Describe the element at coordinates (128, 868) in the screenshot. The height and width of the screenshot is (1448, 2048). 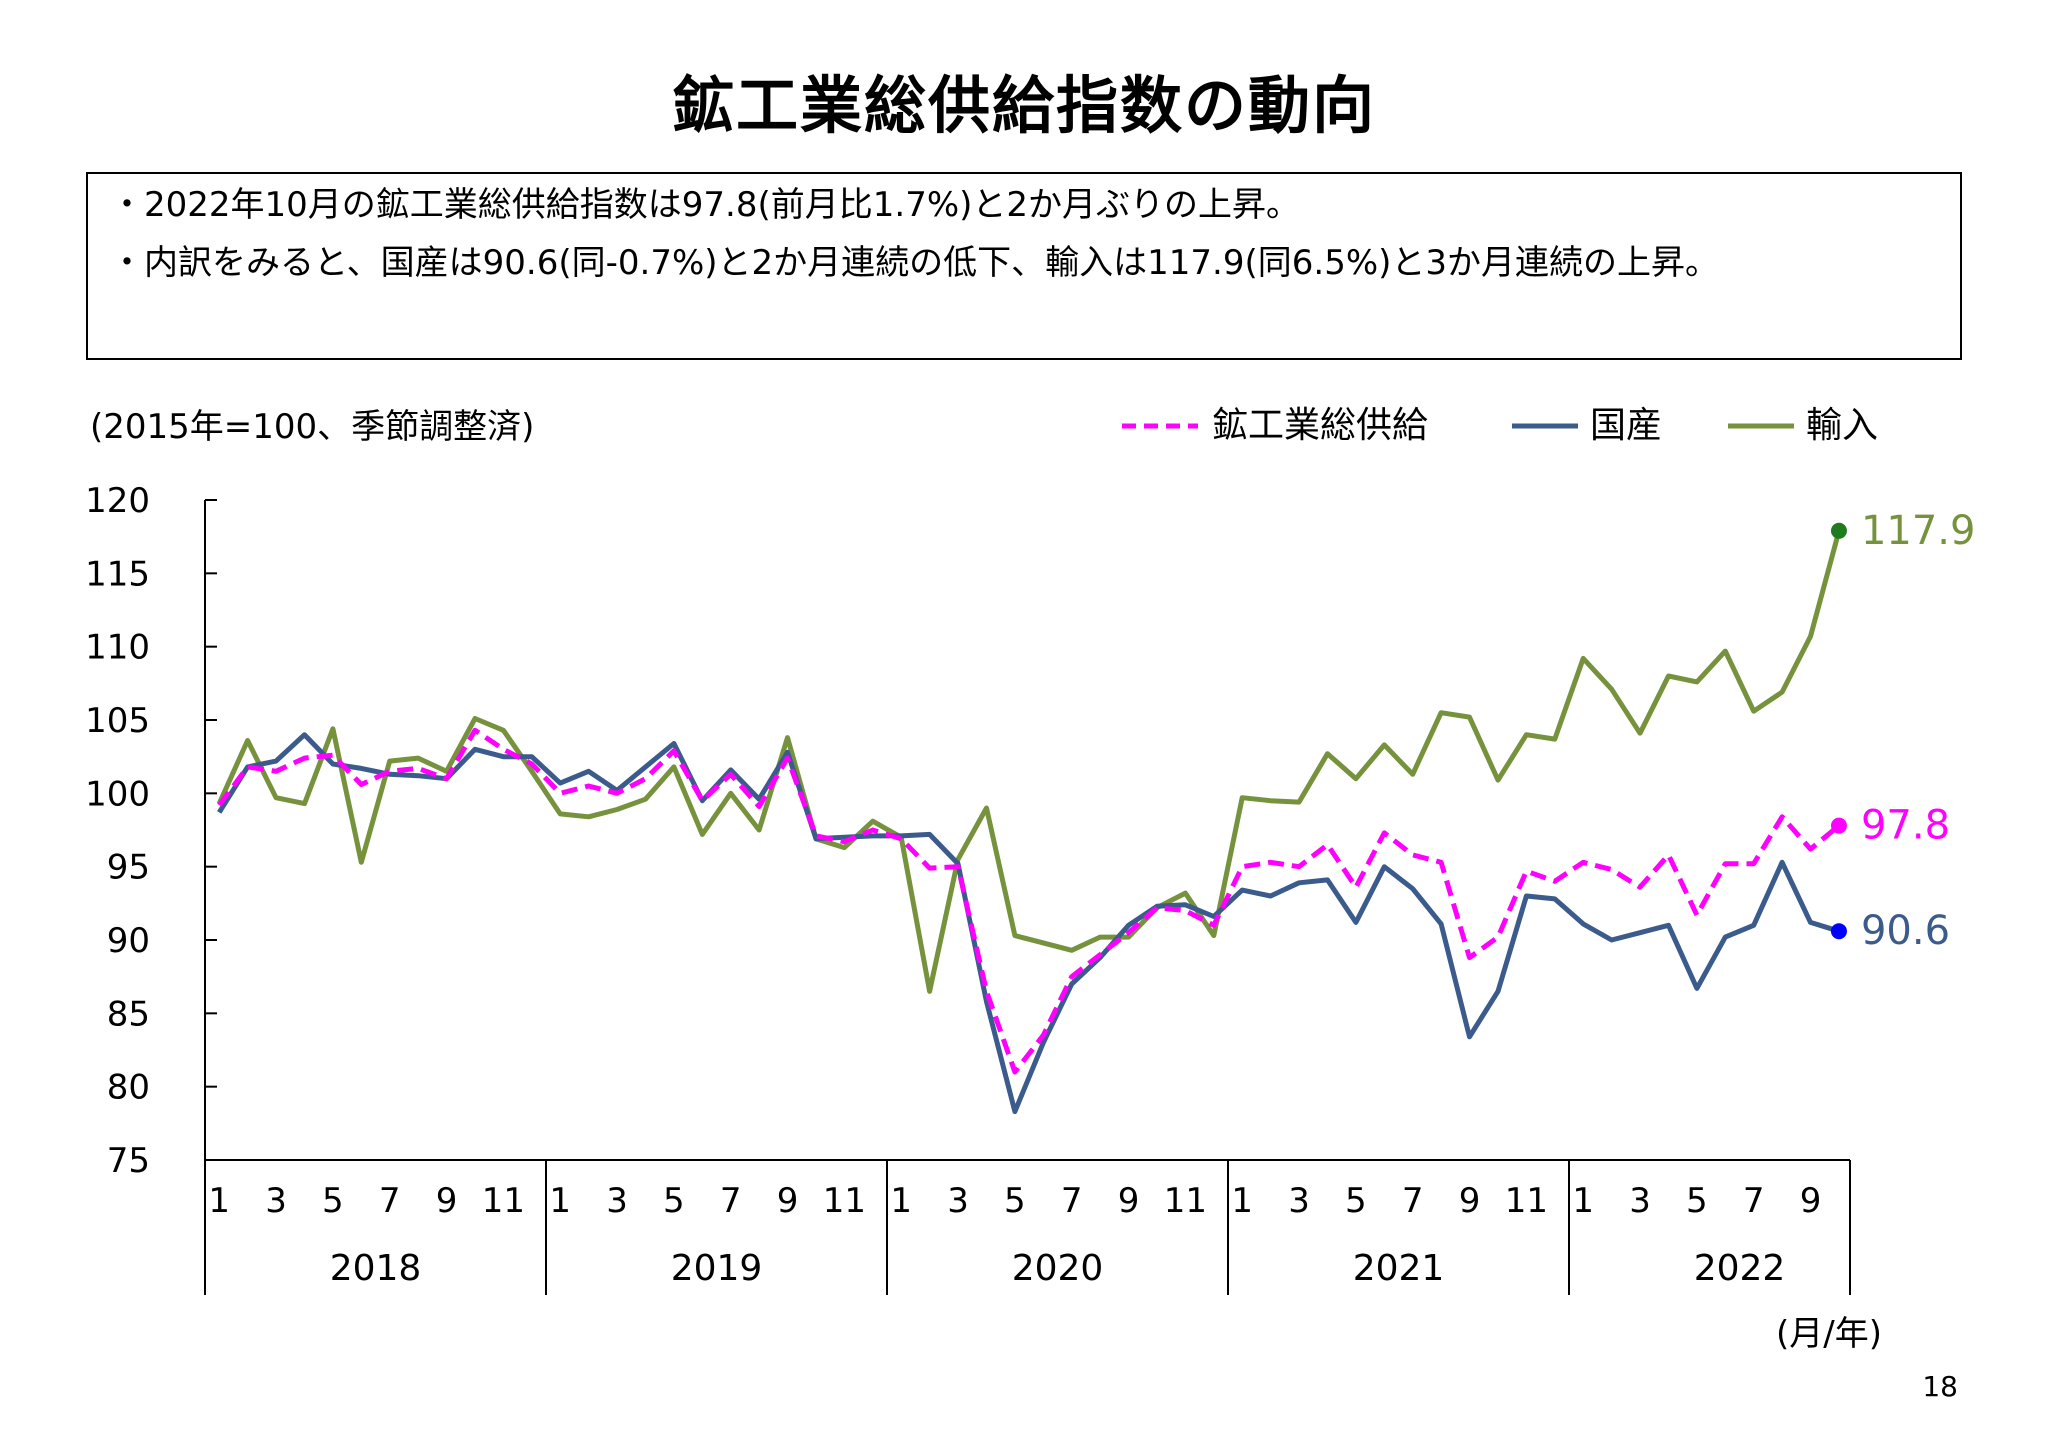
I see `y-tick-label: 95` at that location.